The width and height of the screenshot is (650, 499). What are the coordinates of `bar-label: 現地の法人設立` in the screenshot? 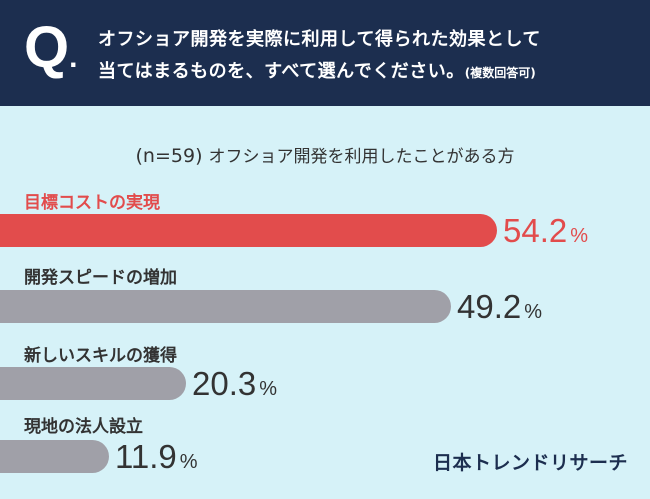 It's located at (83, 427).